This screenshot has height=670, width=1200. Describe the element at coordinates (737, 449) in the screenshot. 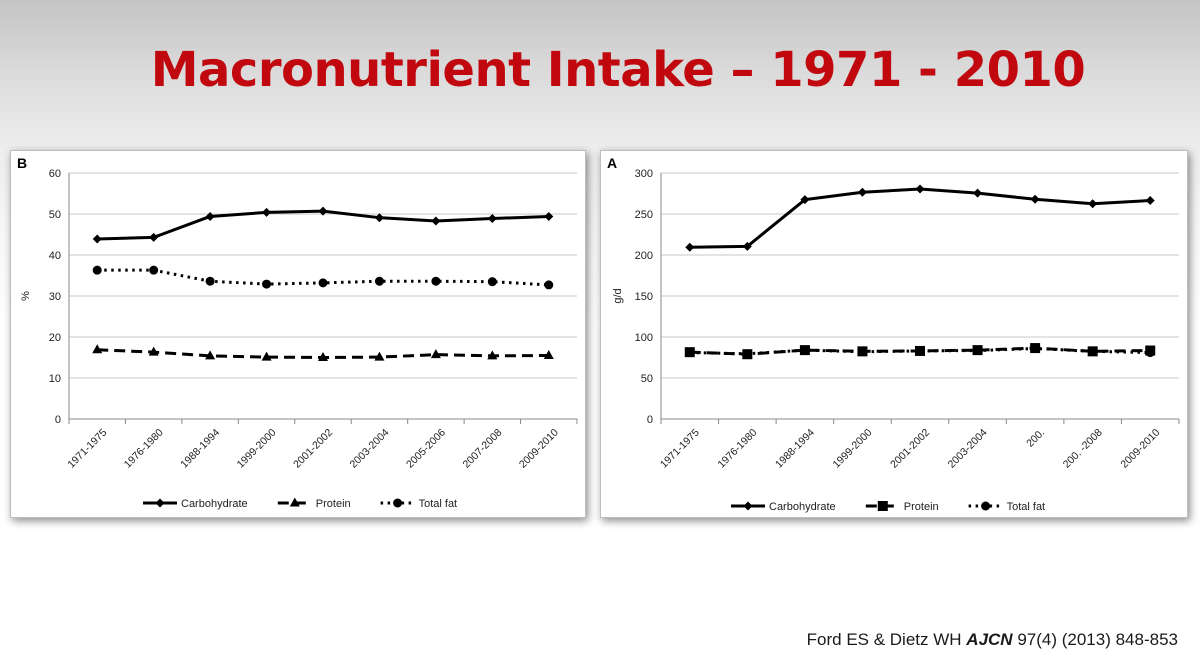

I see `chart-a-x-tick-label: 1976-1980` at that location.